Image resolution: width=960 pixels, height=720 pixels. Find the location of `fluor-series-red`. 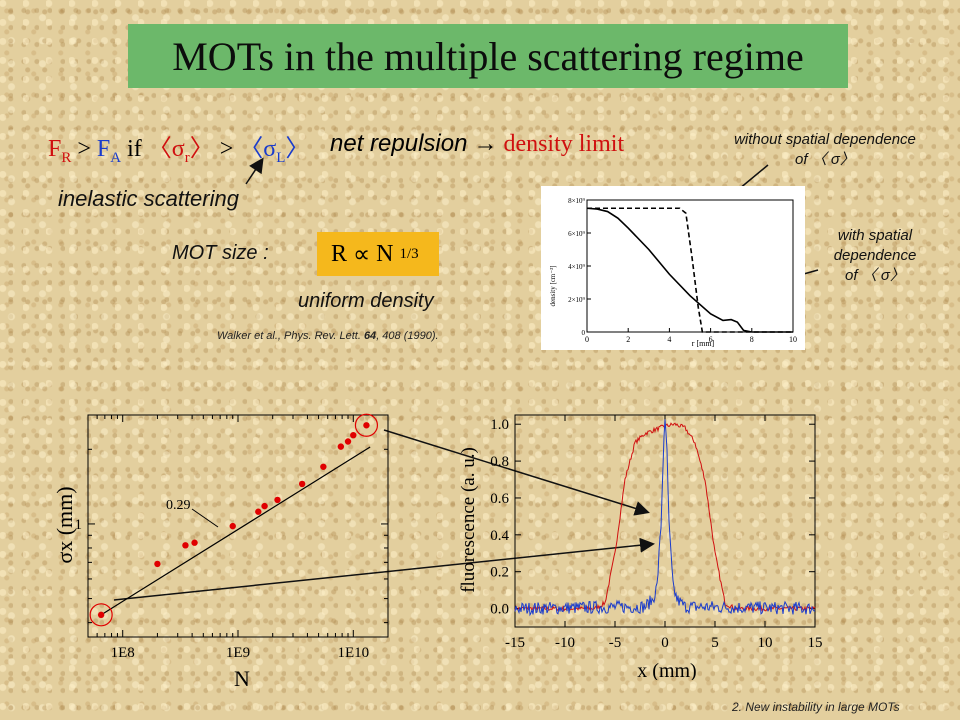

fluor-series-red is located at coordinates (665, 517).